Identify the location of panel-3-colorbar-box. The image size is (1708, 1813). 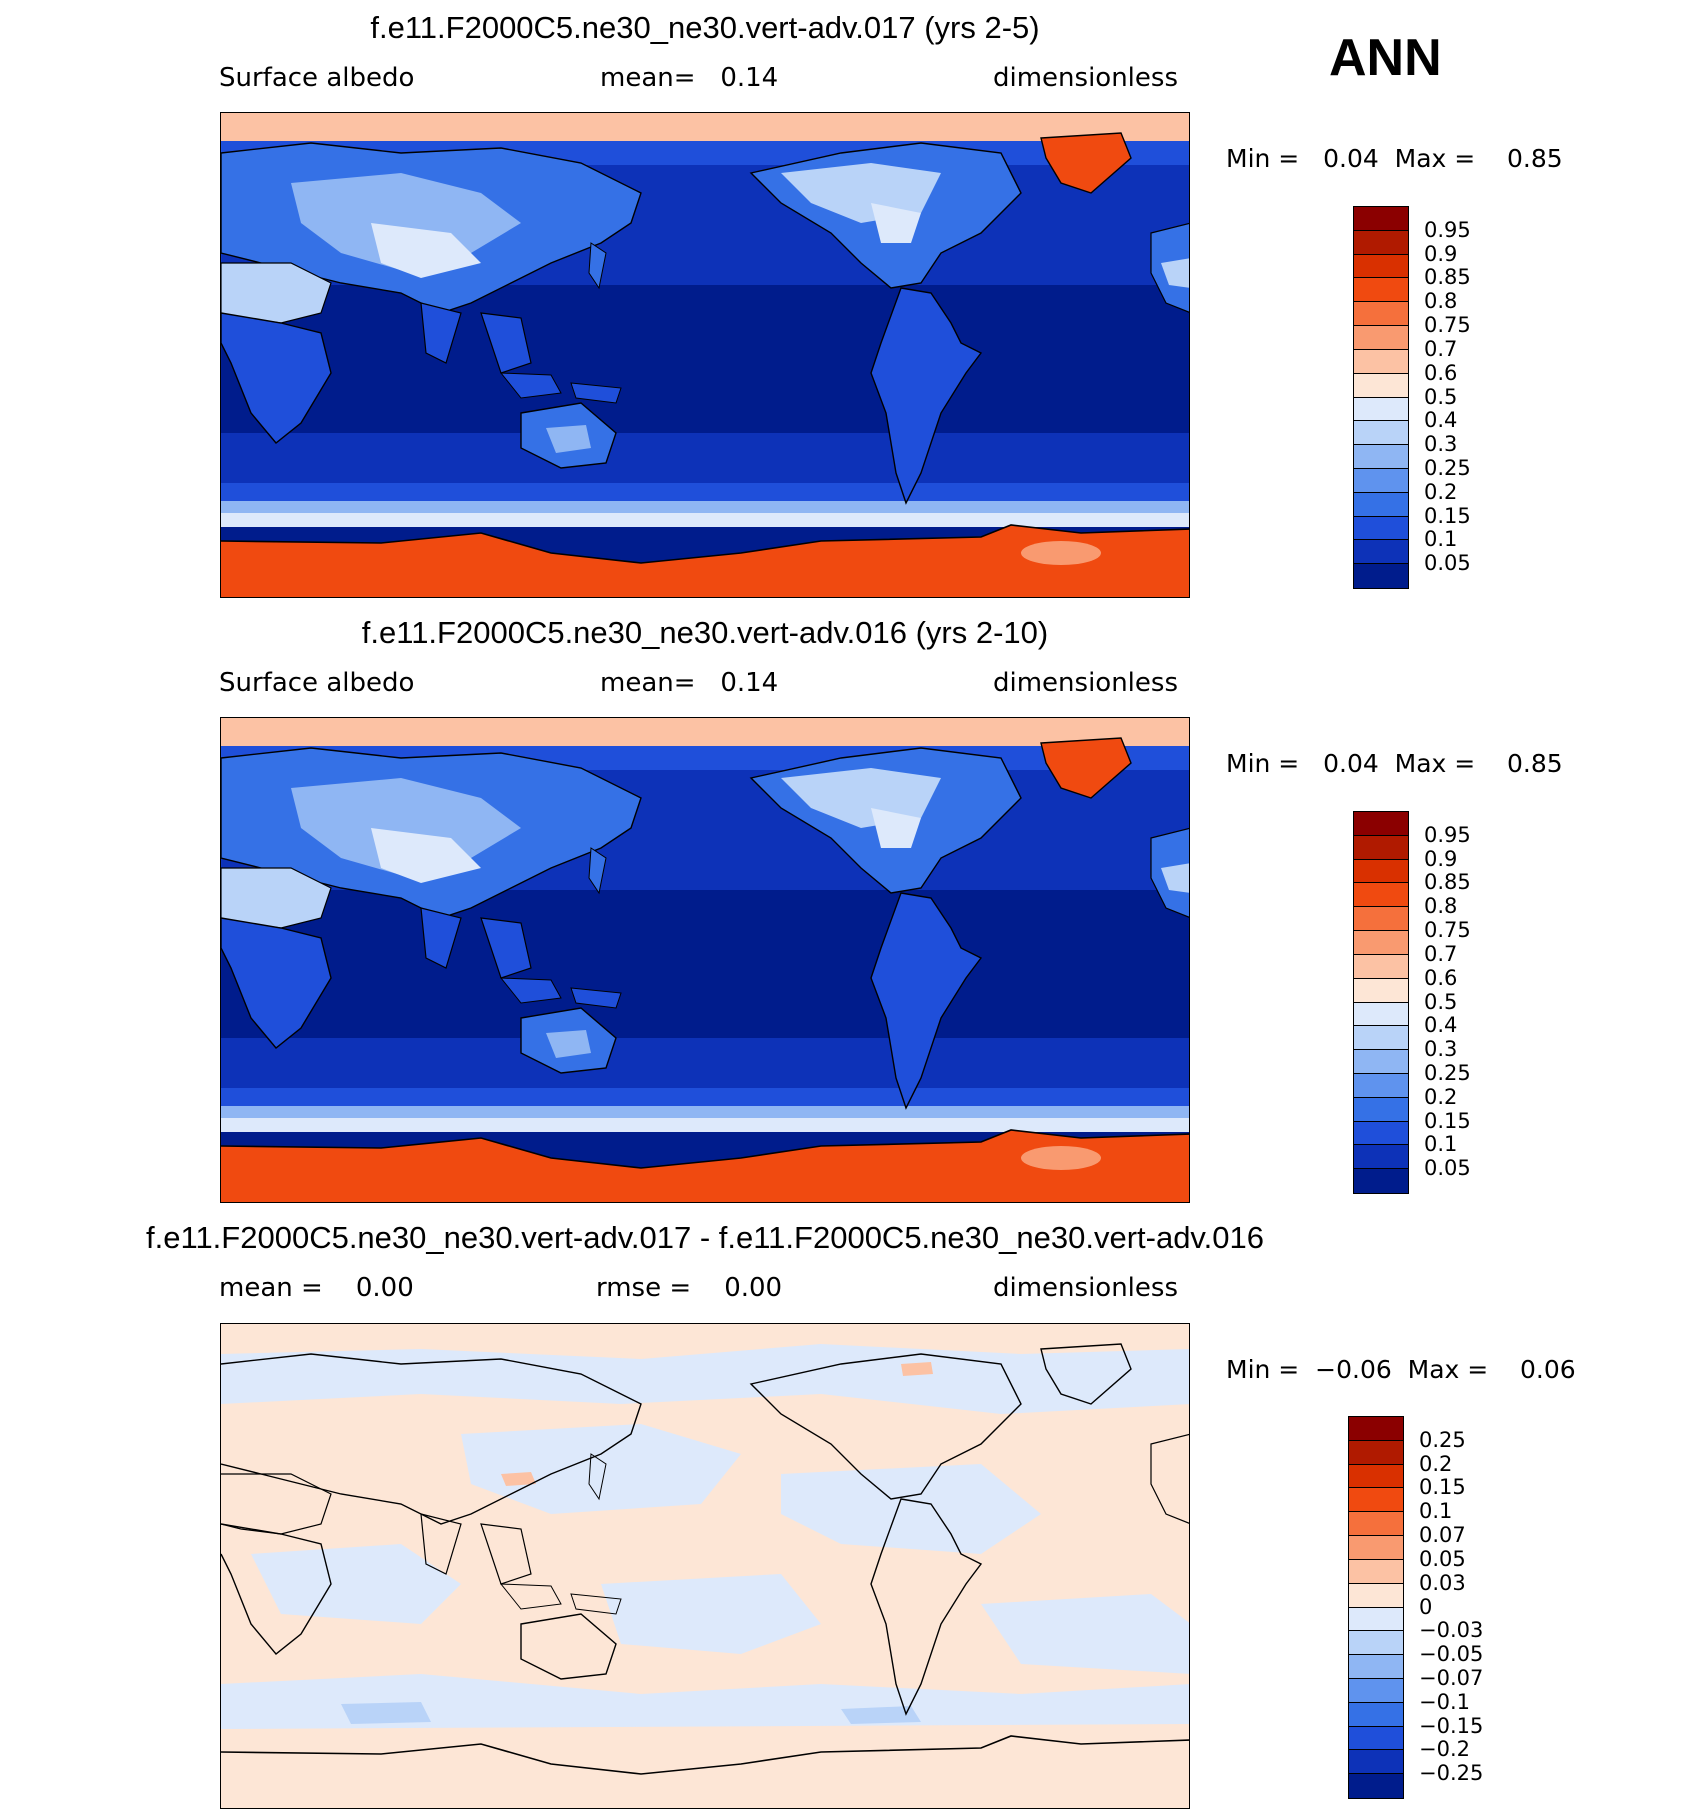
(1376, 1607).